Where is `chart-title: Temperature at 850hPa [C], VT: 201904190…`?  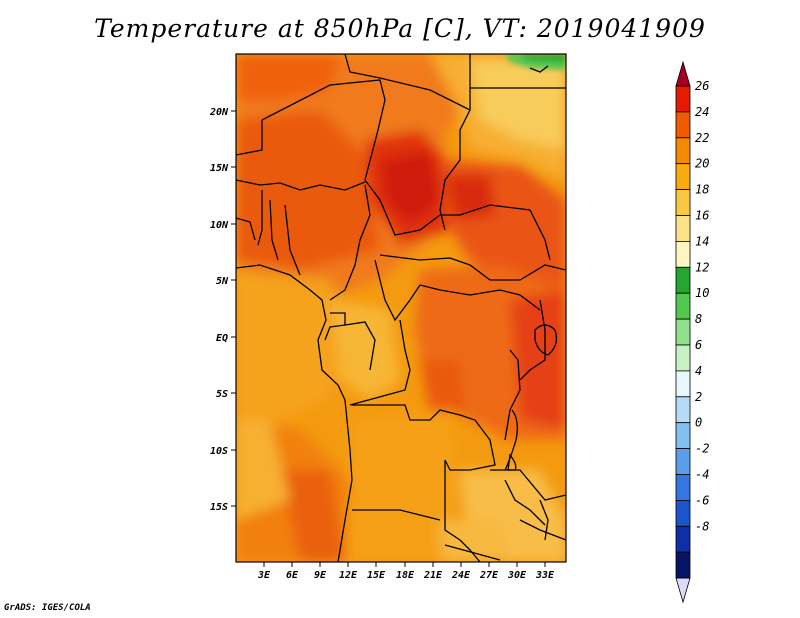
chart-title: Temperature at 850hPa [C], VT: 201904190… is located at coordinates (400, 28).